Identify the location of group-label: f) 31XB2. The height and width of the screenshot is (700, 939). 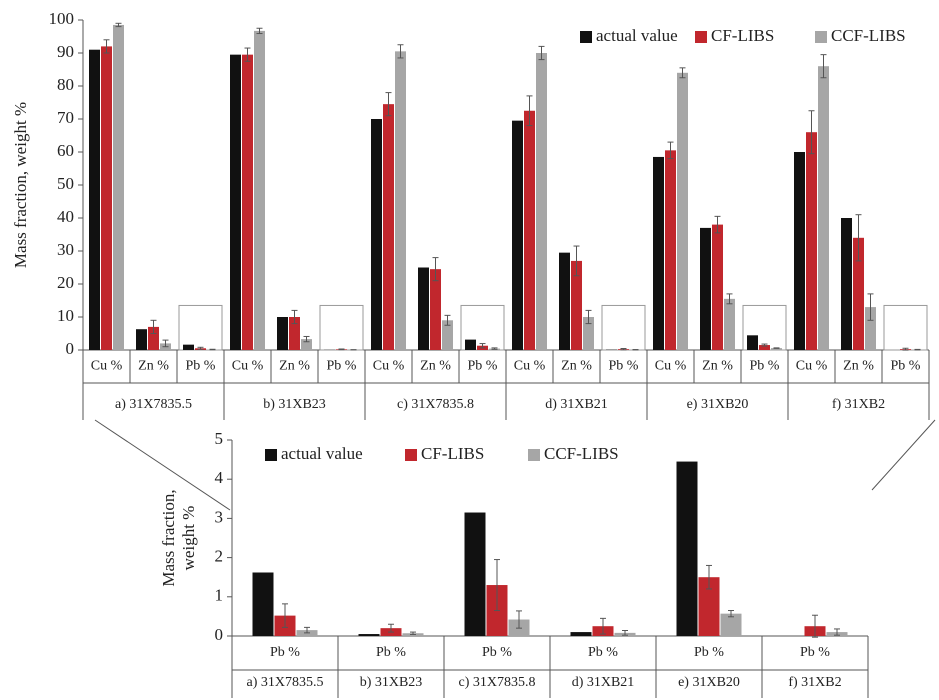
(858, 404).